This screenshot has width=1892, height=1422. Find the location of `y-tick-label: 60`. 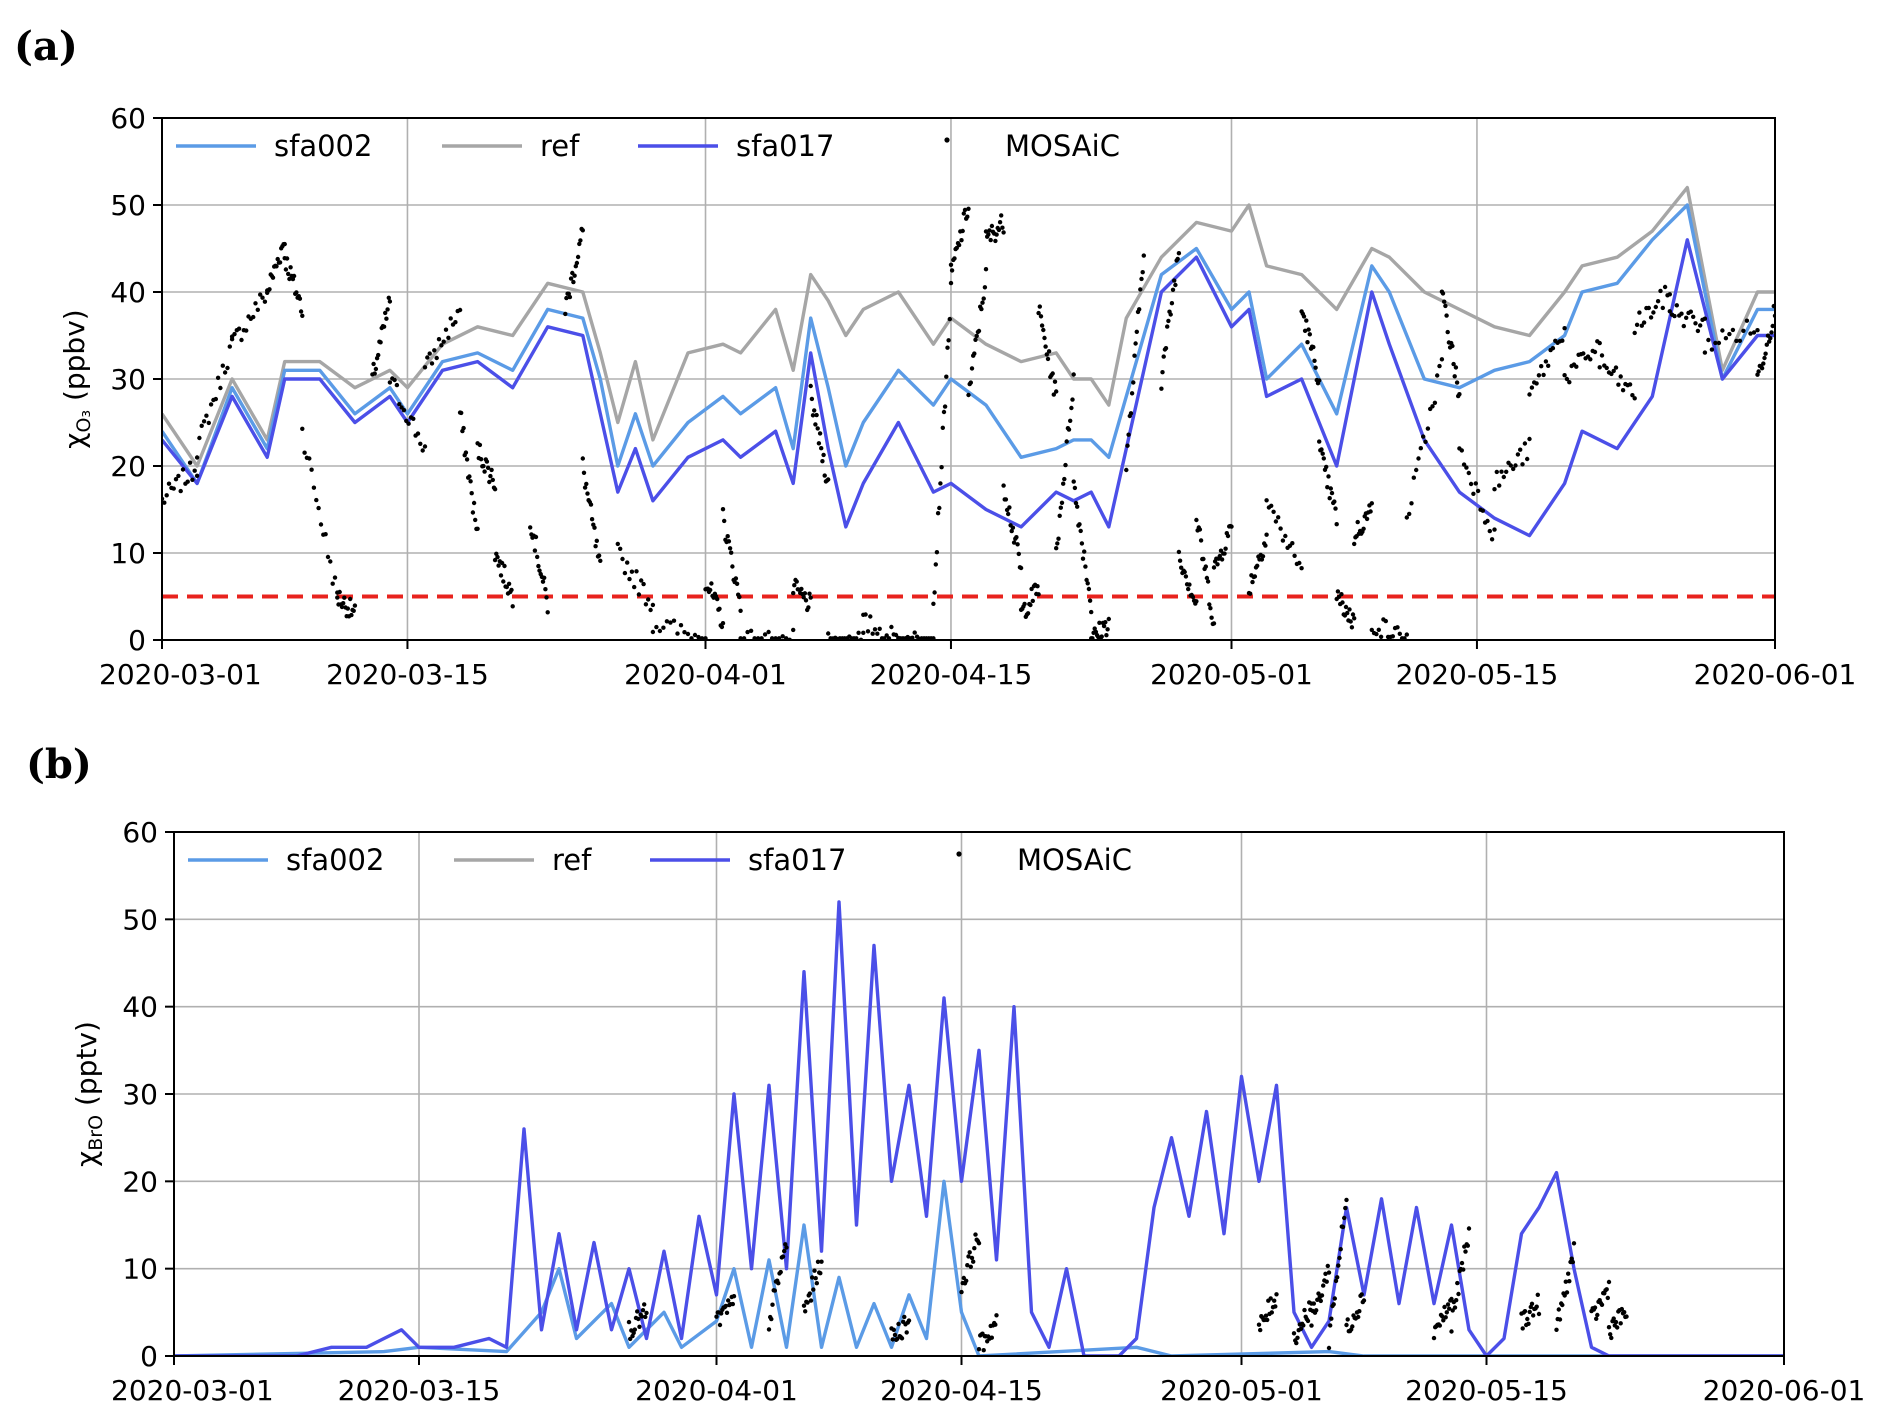

y-tick-label: 60 is located at coordinates (140, 832).